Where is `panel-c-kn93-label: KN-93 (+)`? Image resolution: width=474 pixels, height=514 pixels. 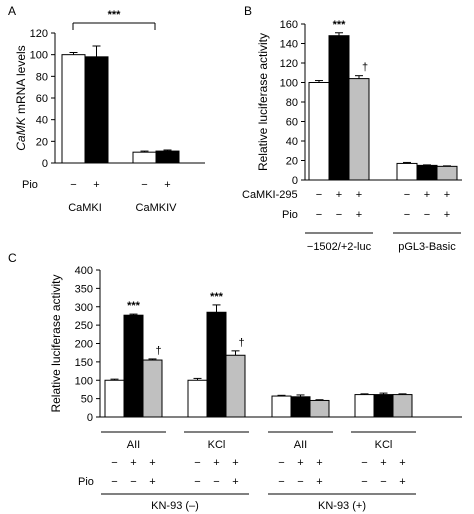
panel-c-kn93-label: KN-93 (+) is located at coordinates (342, 506).